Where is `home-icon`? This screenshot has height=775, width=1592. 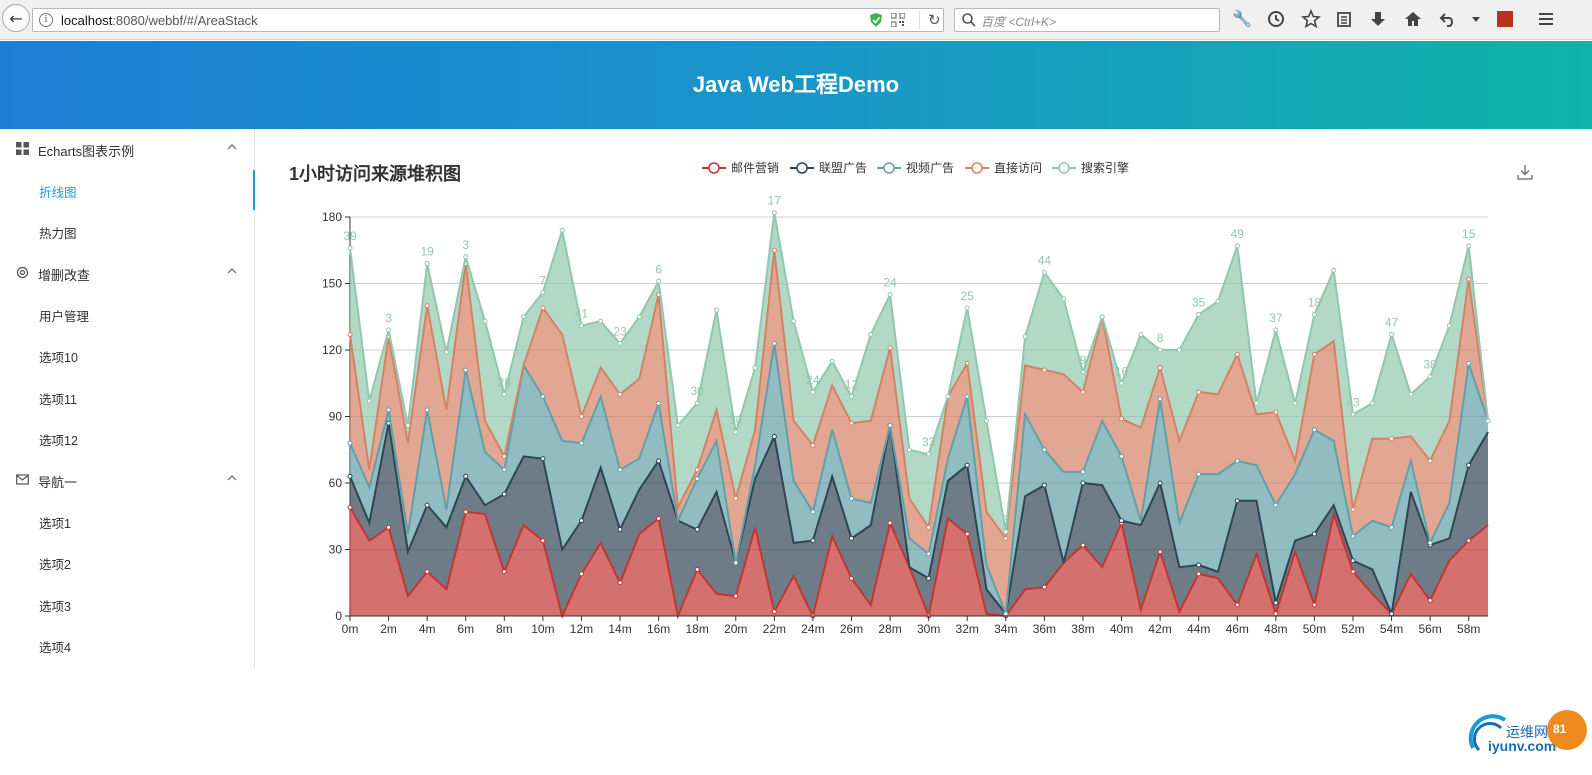 home-icon is located at coordinates (1413, 19).